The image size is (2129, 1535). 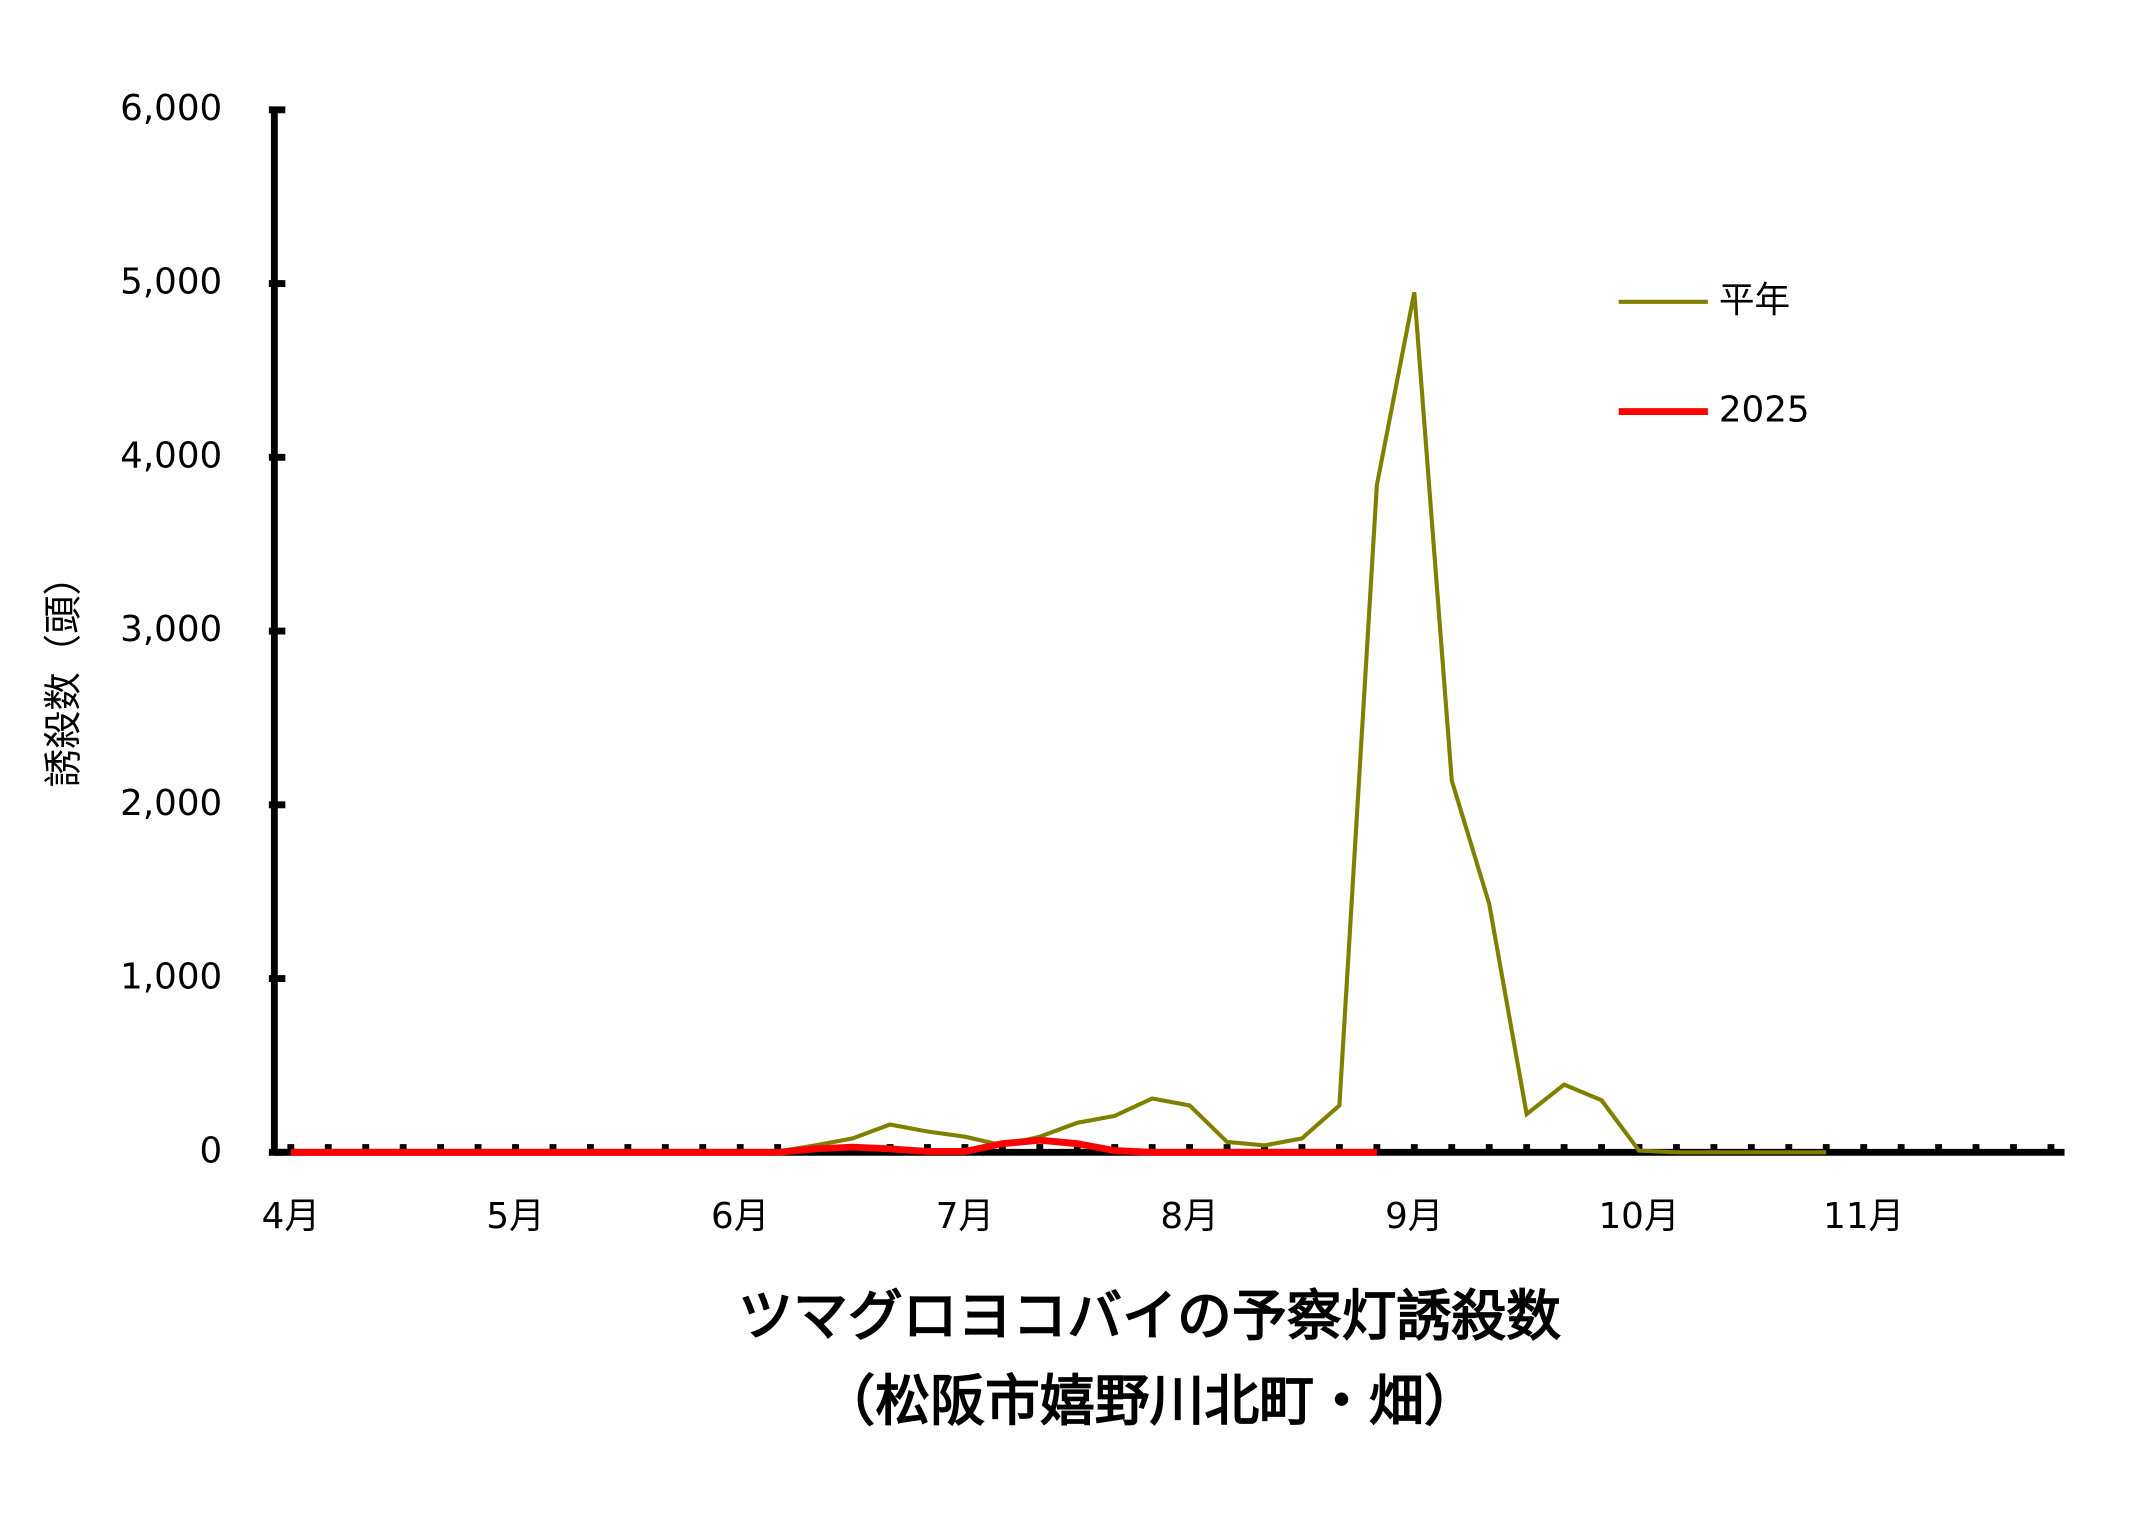 What do you see at coordinates (291, 1216) in the screenshot?
I see `x-tick-label: 4月` at bounding box center [291, 1216].